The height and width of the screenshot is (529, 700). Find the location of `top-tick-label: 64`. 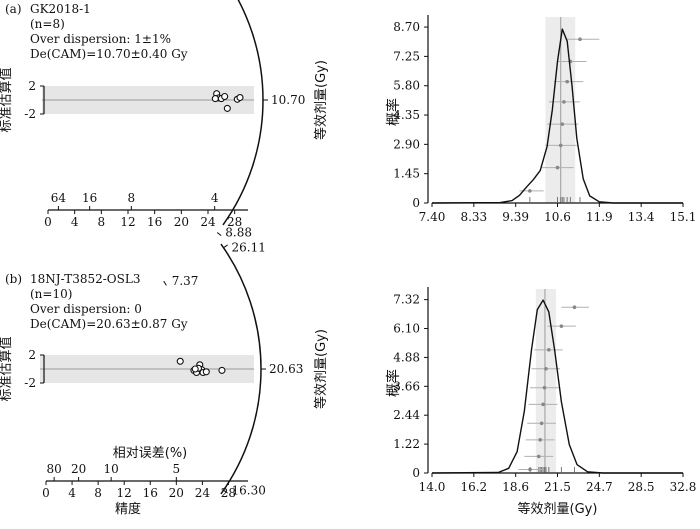

top-tick-label: 64 is located at coordinates (59, 198).